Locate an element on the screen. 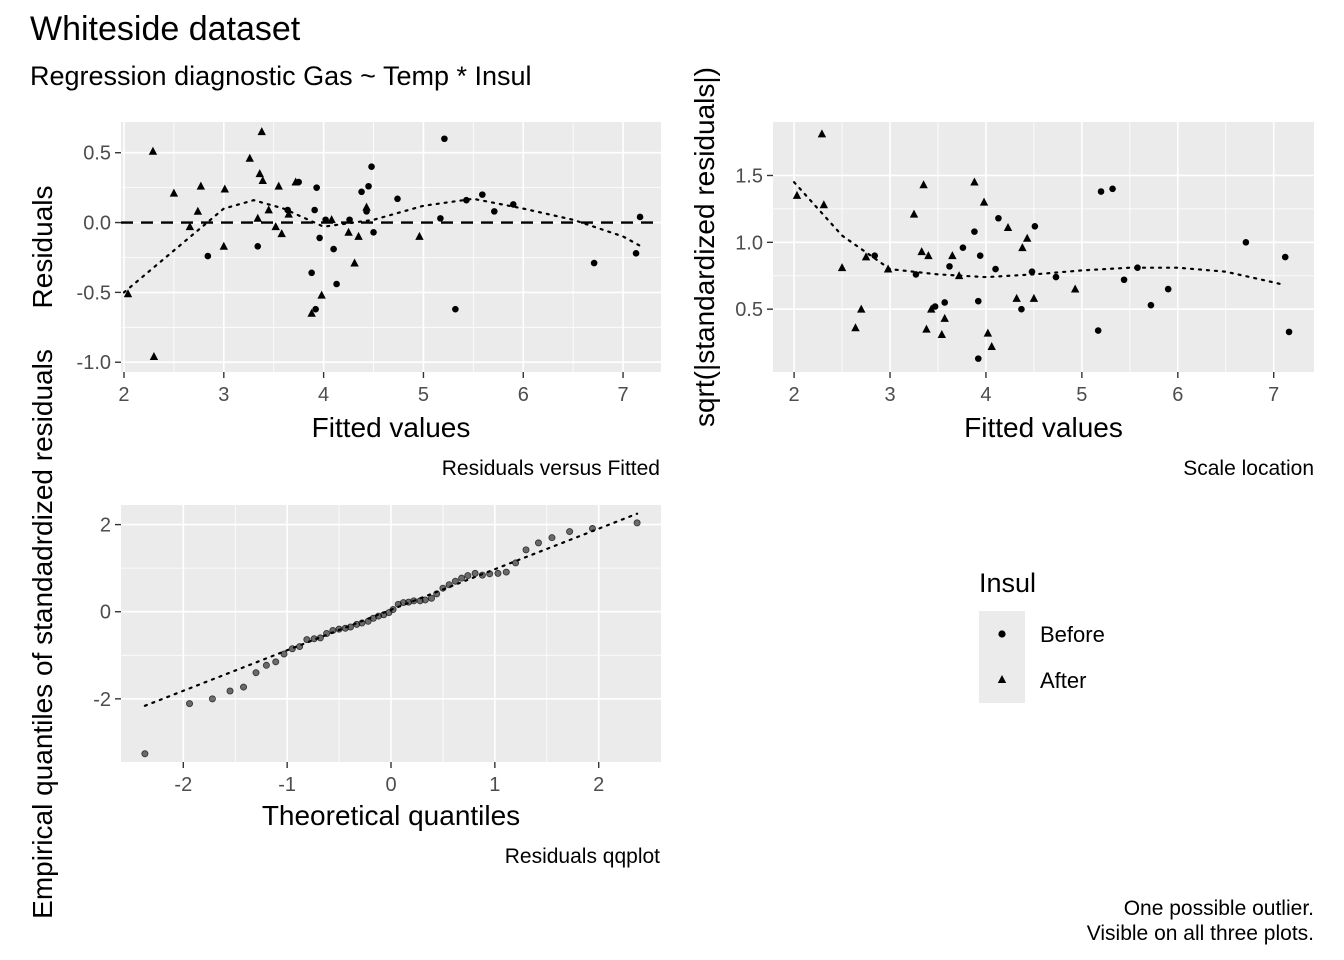  caption-scale-location: Scale location is located at coordinates (1248, 468).